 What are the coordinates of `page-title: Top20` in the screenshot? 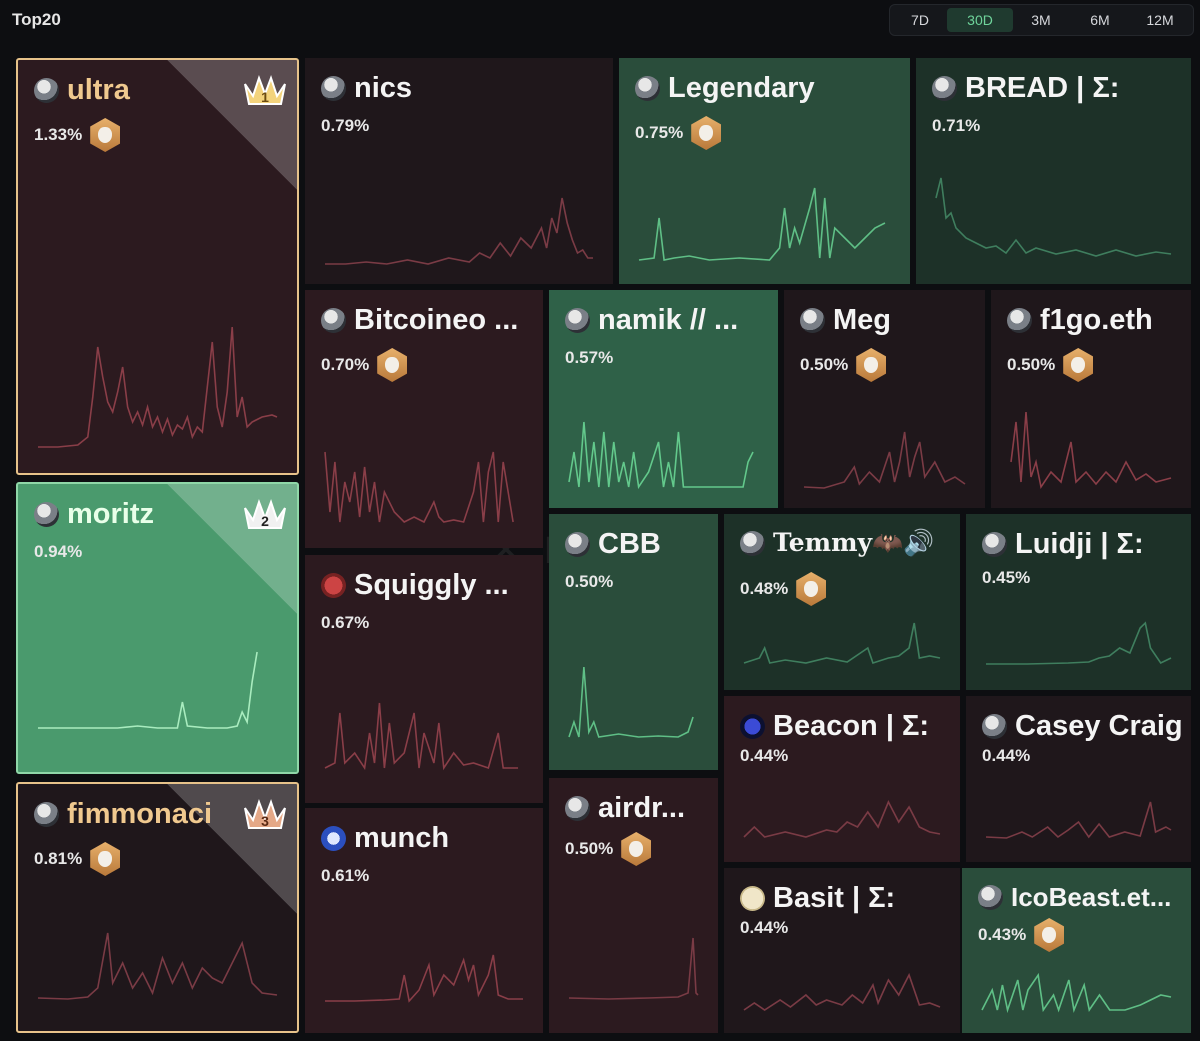 It's located at (36, 19).